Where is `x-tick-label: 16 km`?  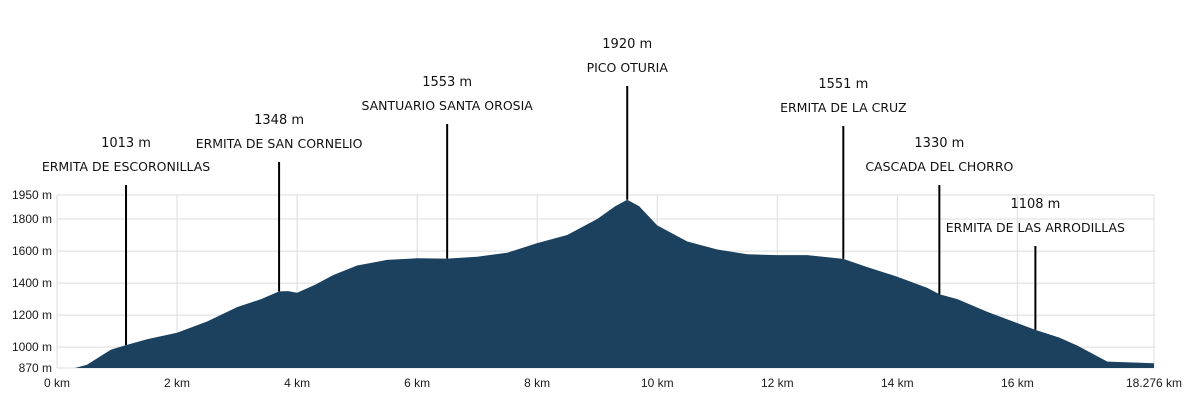 x-tick-label: 16 km is located at coordinates (1017, 383).